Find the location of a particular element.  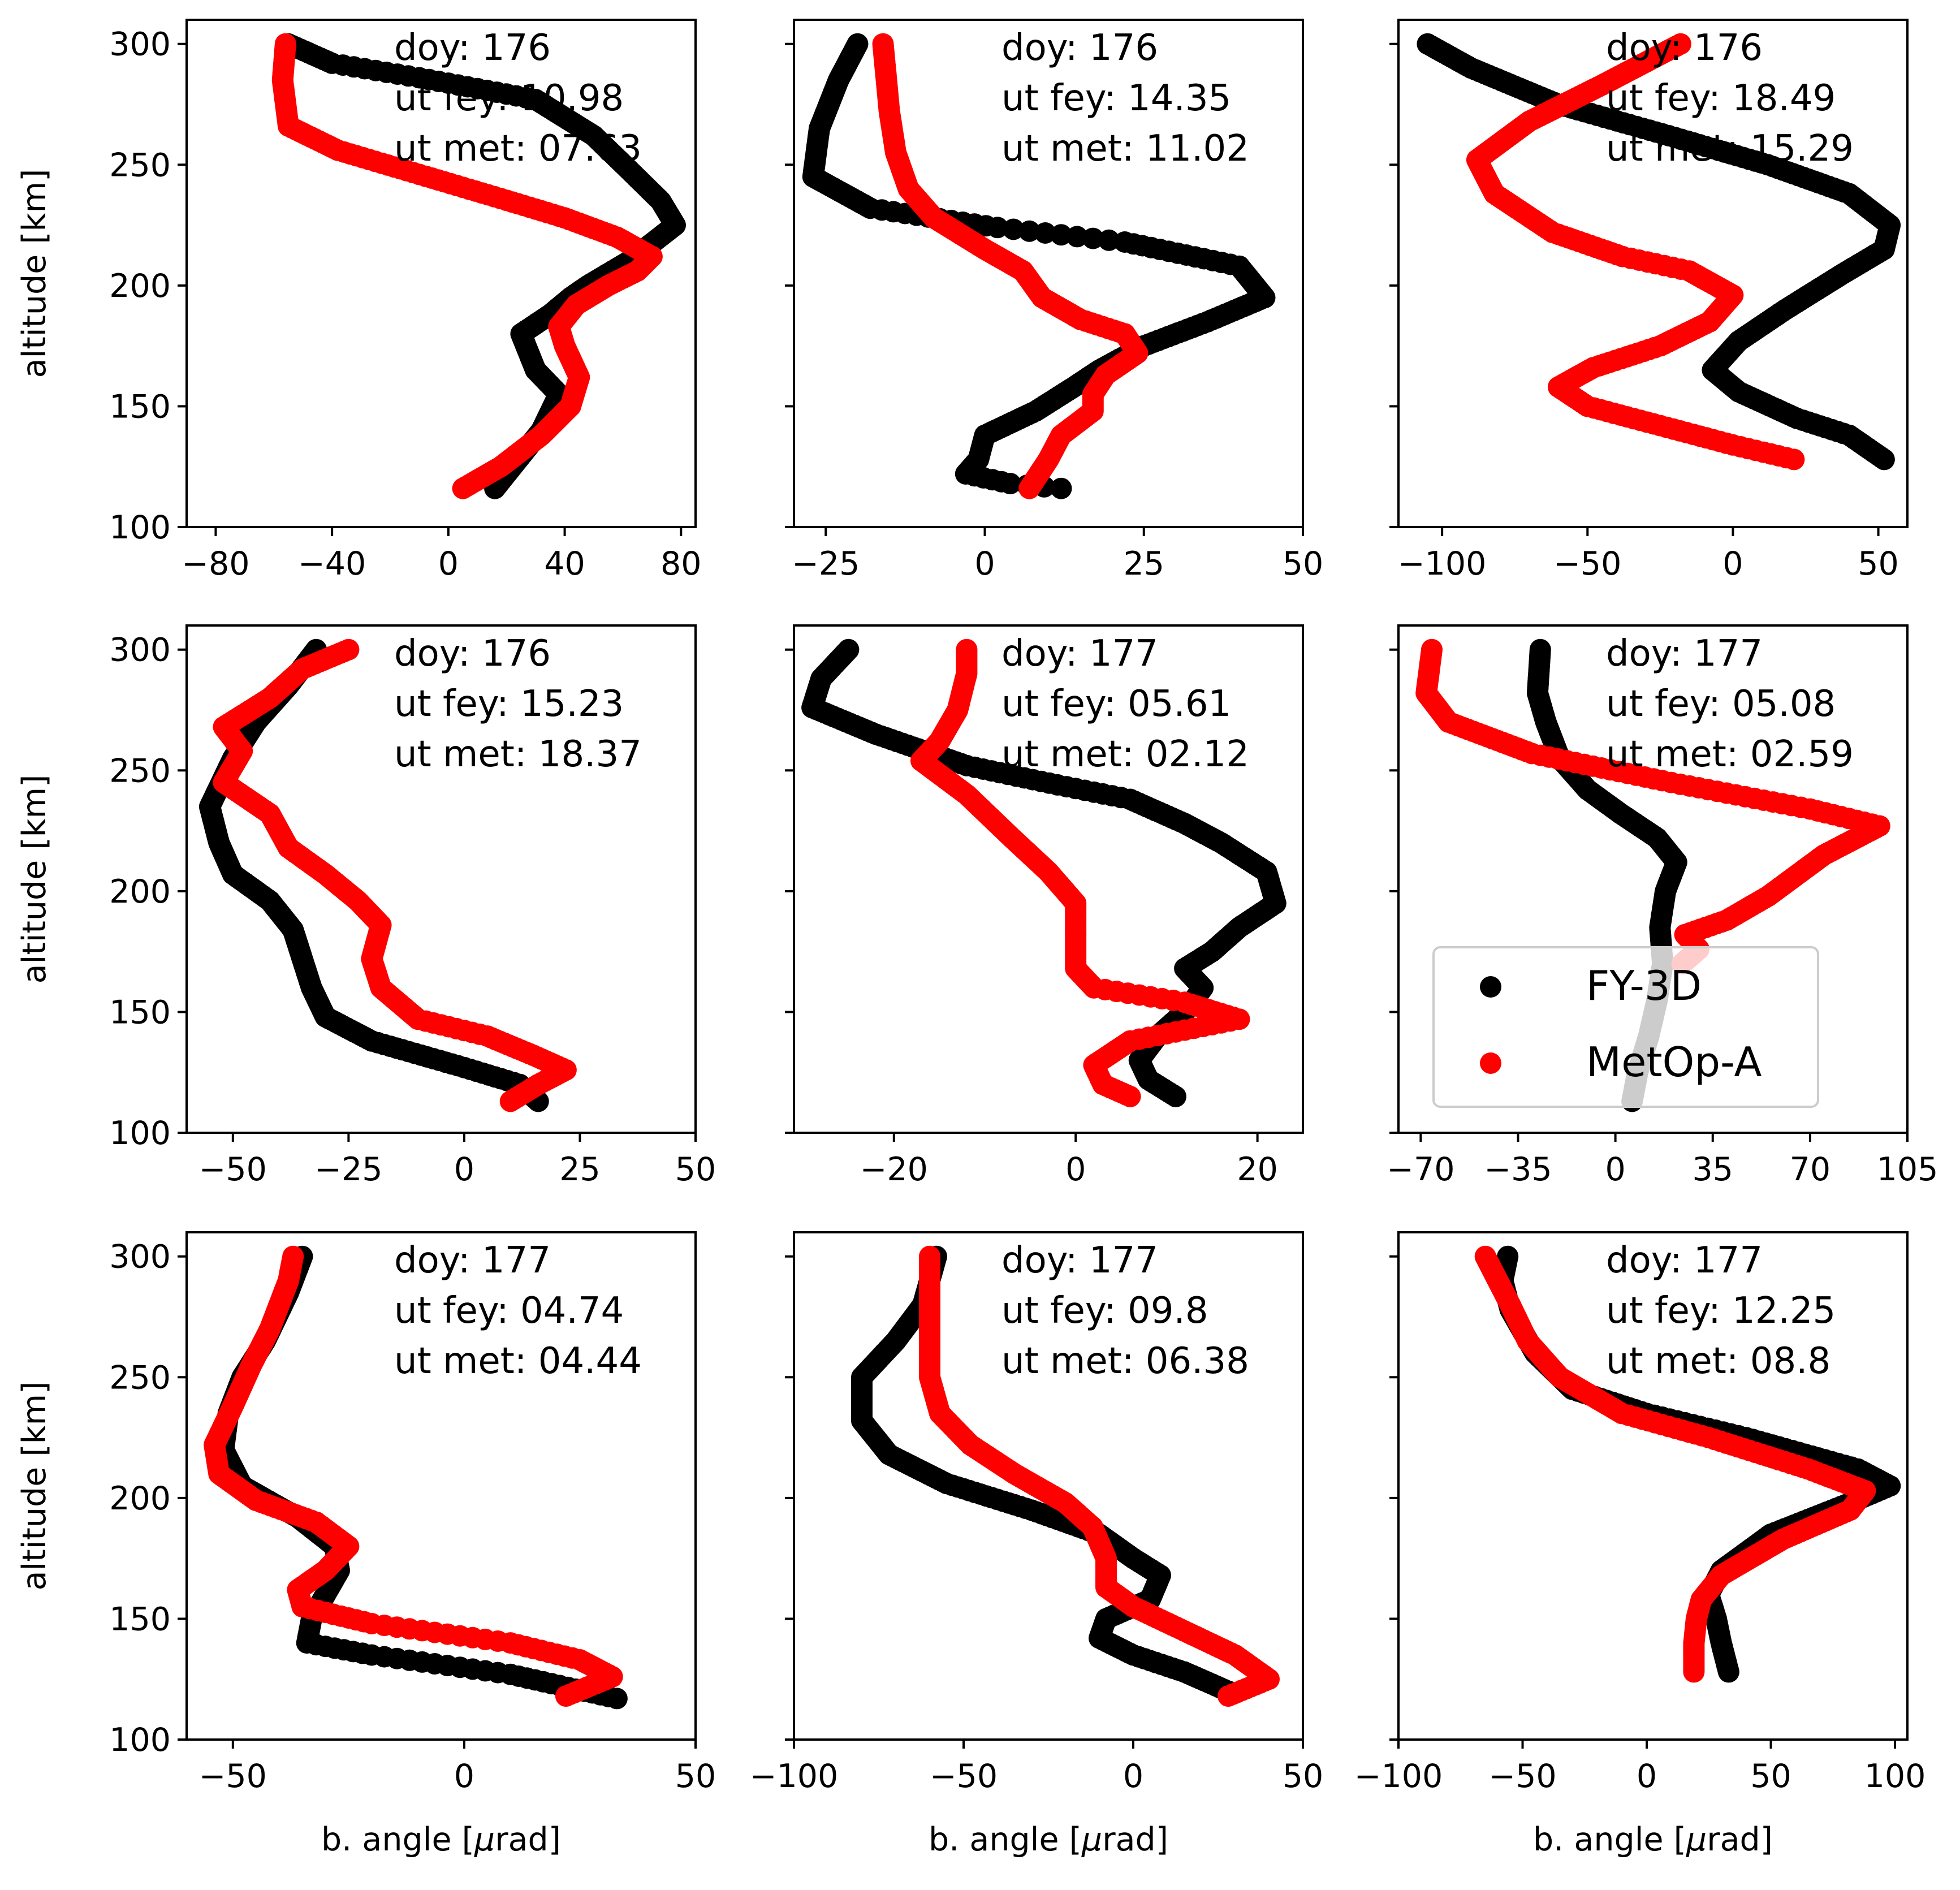

x-tick-label: 100 is located at coordinates (1895, 1776).